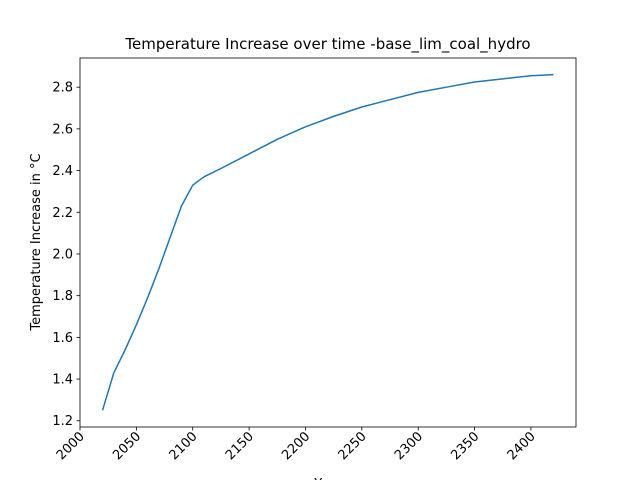 The image size is (640, 480). What do you see at coordinates (62, 254) in the screenshot?
I see `y-tick-label: 2.0` at bounding box center [62, 254].